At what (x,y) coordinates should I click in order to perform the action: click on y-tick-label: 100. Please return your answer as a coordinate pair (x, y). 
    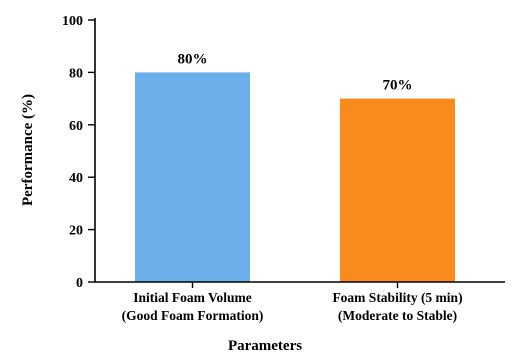
    Looking at the image, I should click on (72, 21).